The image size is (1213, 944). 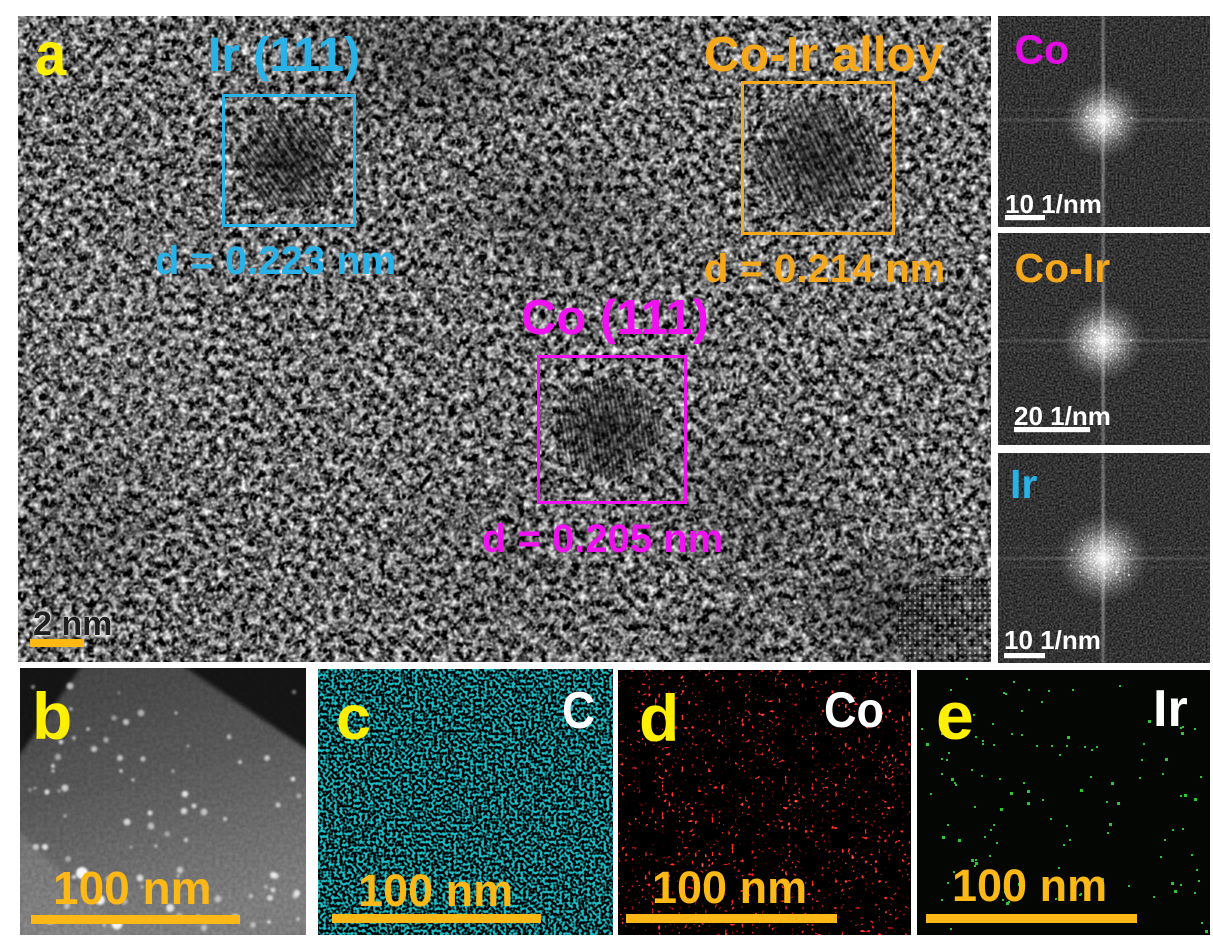 What do you see at coordinates (1062, 416) in the screenshot?
I see `svg-text: 20 1/nm` at bounding box center [1062, 416].